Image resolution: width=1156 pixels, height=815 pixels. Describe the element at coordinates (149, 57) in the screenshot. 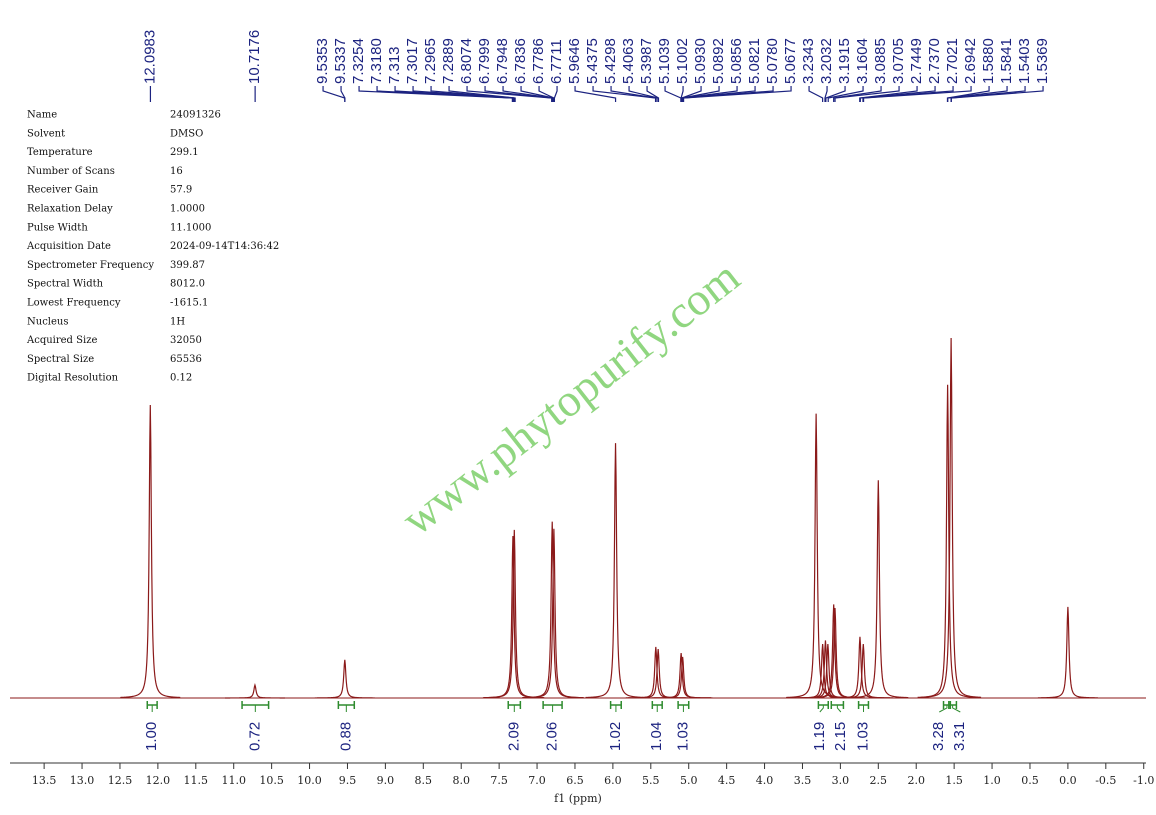

I see `peak-label: 12.0983` at that location.